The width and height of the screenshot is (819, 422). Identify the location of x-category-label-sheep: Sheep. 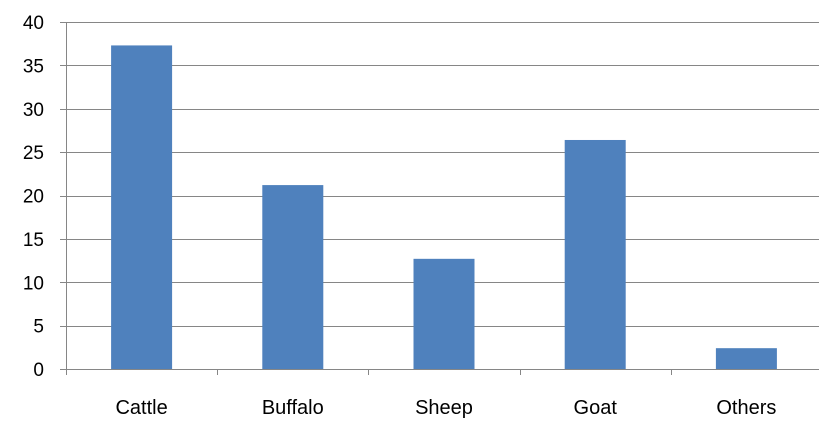
(444, 408).